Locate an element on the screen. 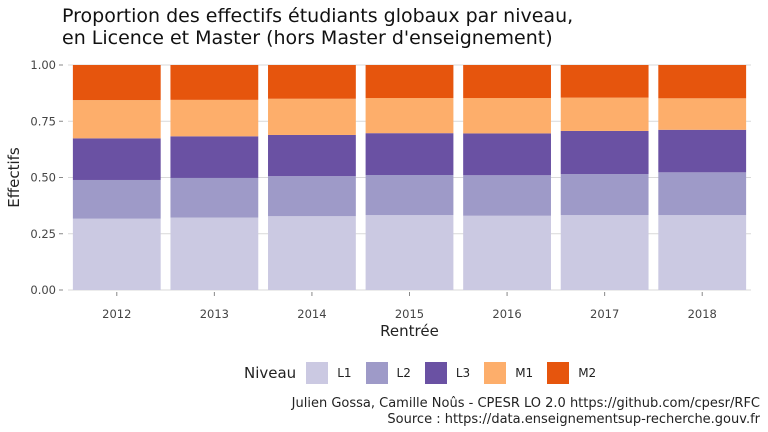 This screenshot has height=432, width=768. bar-m1-2015 is located at coordinates (409, 116).